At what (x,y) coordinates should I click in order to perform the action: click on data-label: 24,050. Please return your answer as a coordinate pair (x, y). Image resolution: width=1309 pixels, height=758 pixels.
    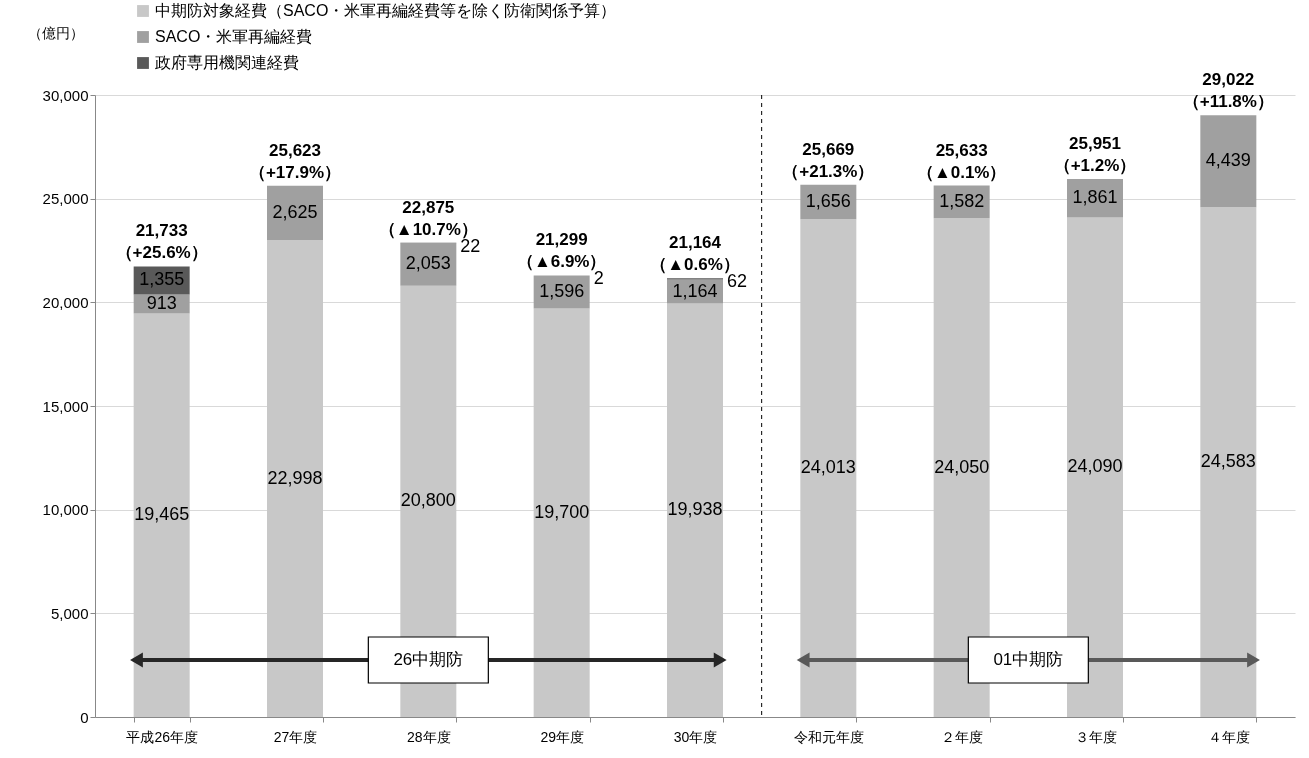
    Looking at the image, I should click on (962, 466).